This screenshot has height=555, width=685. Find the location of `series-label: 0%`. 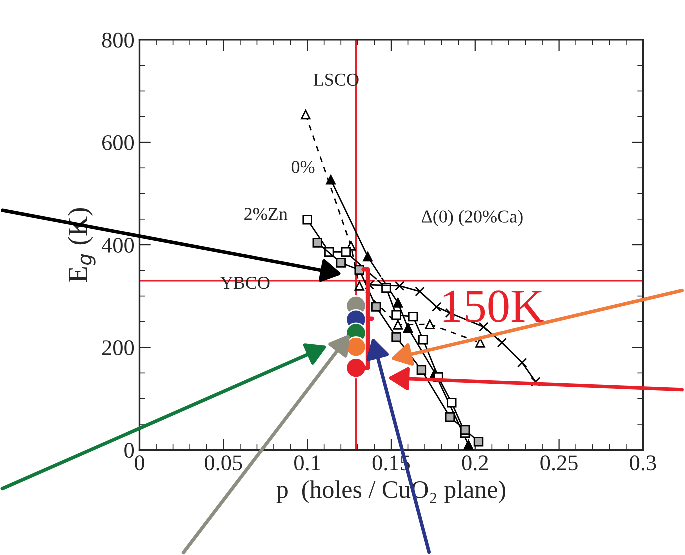

series-label: 0% is located at coordinates (303, 167).